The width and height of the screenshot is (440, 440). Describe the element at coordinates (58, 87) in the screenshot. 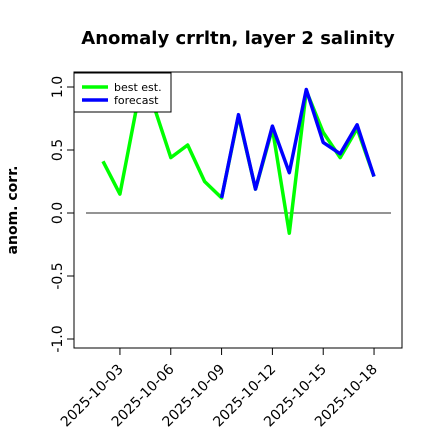

I see `y-tick-label: 1.0` at that location.